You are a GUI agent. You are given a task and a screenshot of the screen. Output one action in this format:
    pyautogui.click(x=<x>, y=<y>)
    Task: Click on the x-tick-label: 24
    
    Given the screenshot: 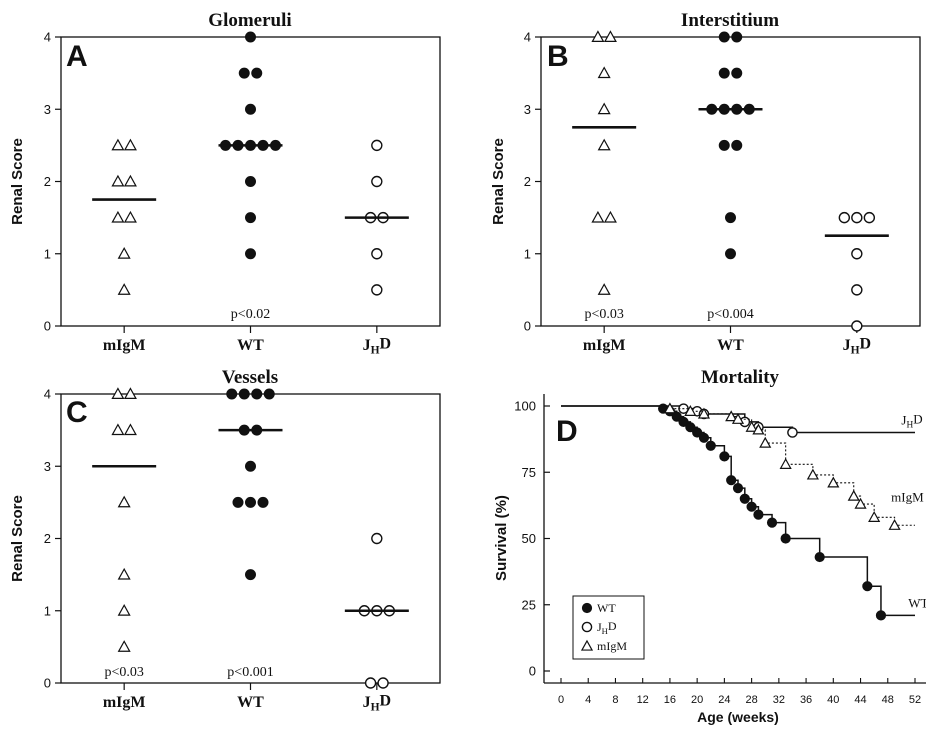 What is the action you would take?
    pyautogui.click(x=724, y=700)
    